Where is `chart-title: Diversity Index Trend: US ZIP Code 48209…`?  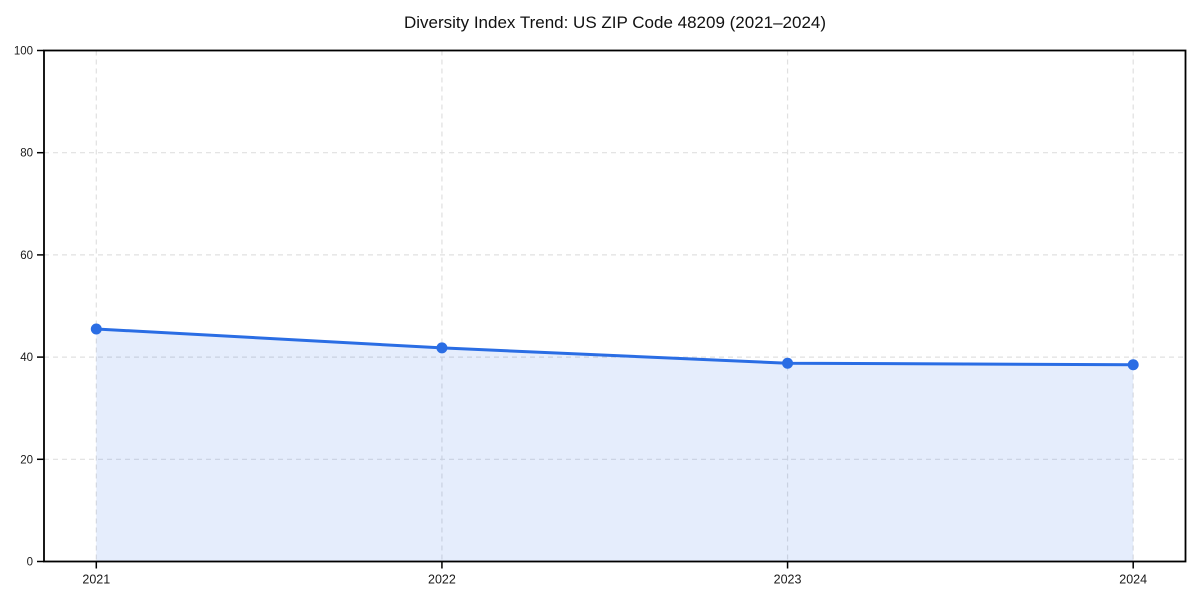 chart-title: Diversity Index Trend: US ZIP Code 48209… is located at coordinates (615, 22).